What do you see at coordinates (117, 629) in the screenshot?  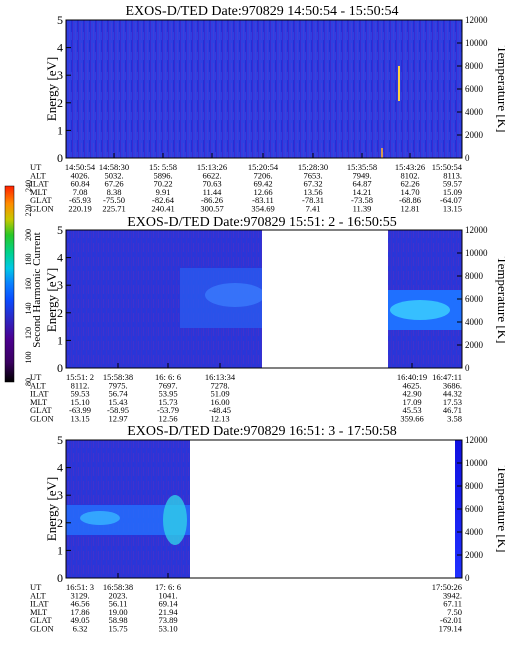 I see `orbit-value: 15.75` at bounding box center [117, 629].